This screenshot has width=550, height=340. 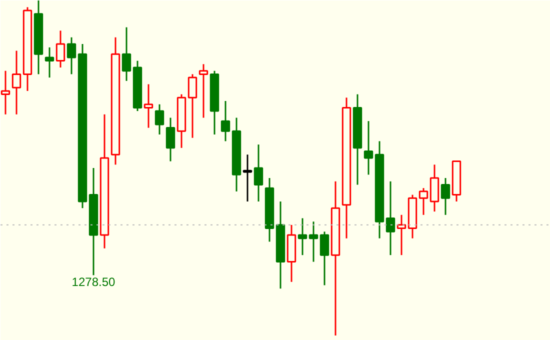 What do you see at coordinates (94, 282) in the screenshot?
I see `annotation: 1278.50` at bounding box center [94, 282].